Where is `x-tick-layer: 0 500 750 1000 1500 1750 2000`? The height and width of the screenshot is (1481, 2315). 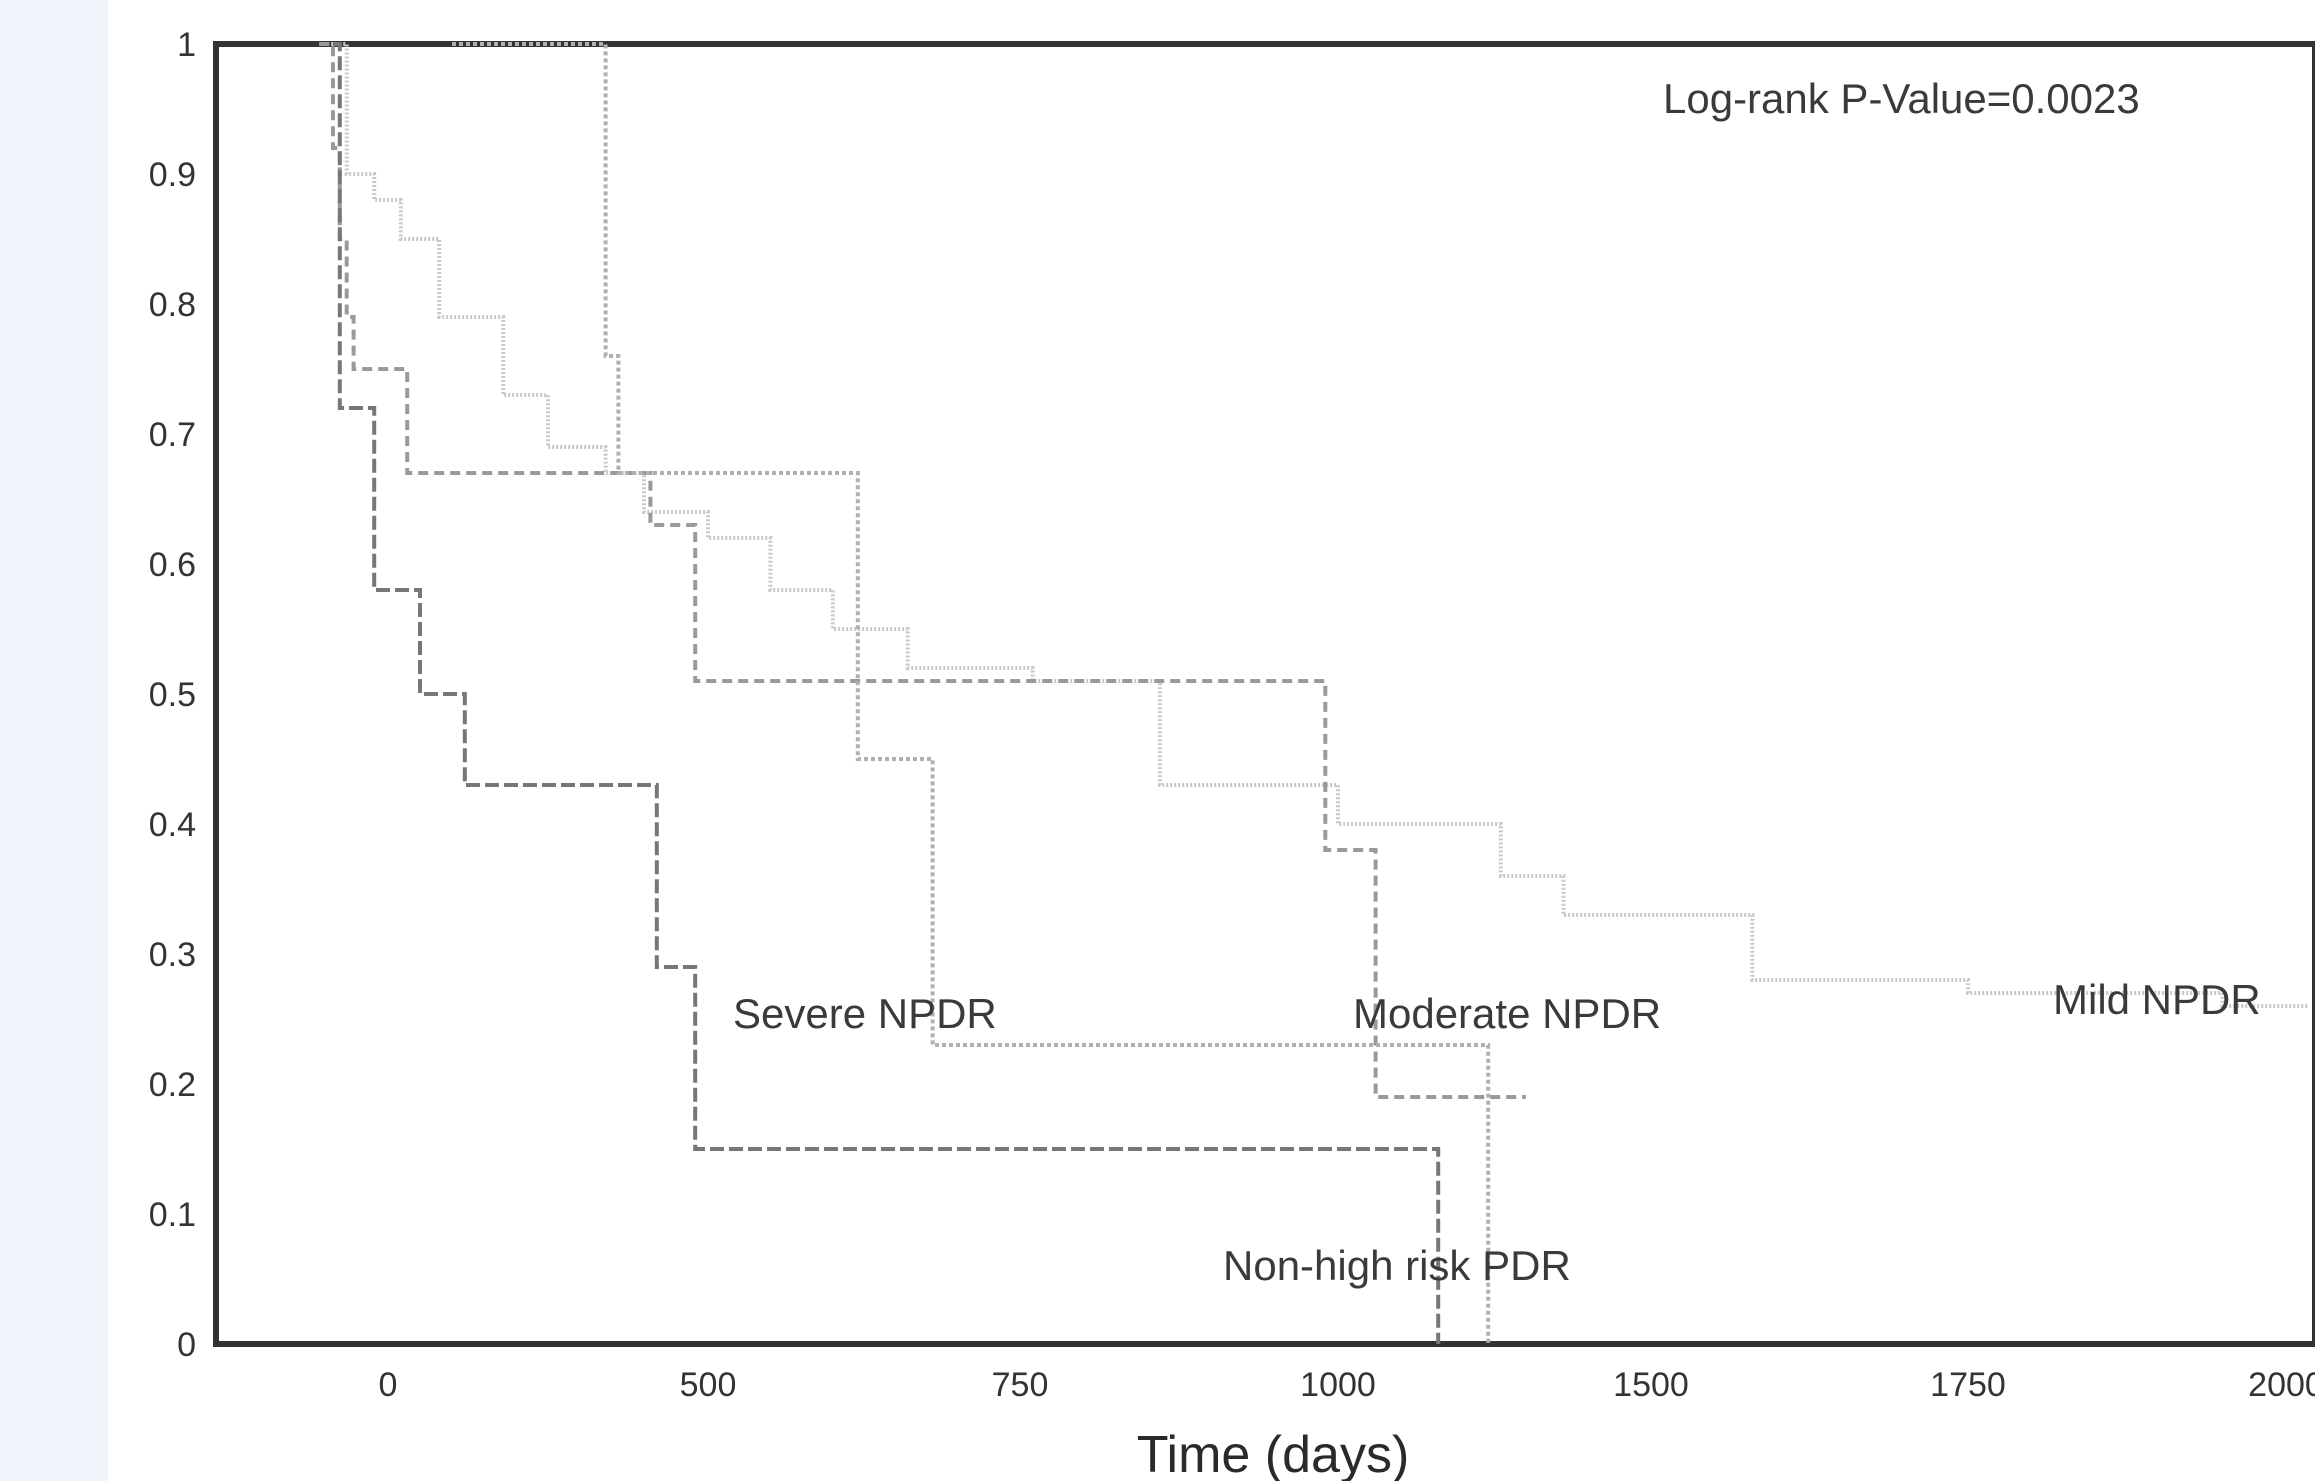 x-tick-layer: 0 500 750 1000 1500 1750 2000 is located at coordinates (1347, 1385).